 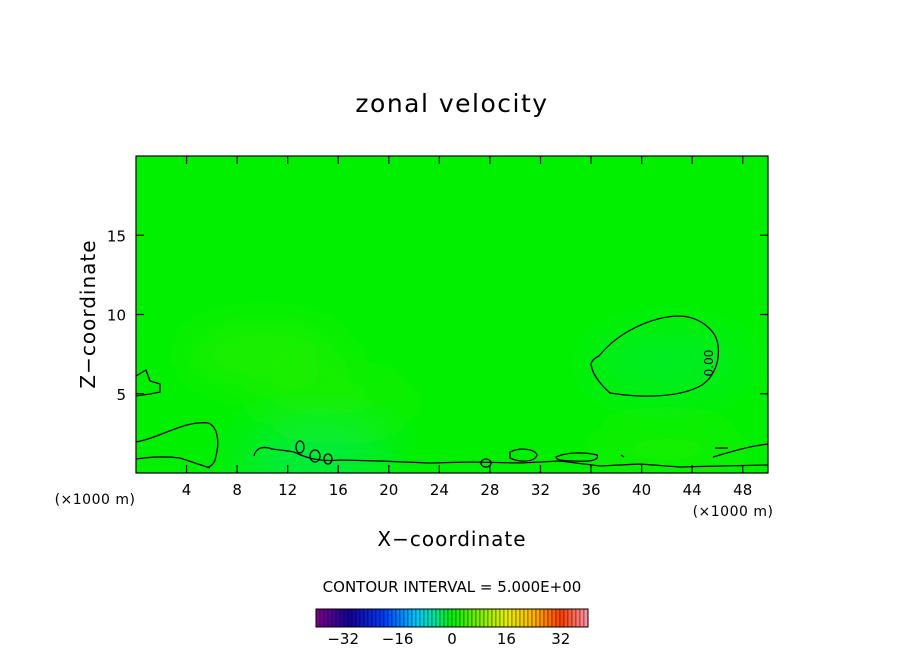 What do you see at coordinates (88, 313) in the screenshot?
I see `y-axis-title: Z−coordinate` at bounding box center [88, 313].